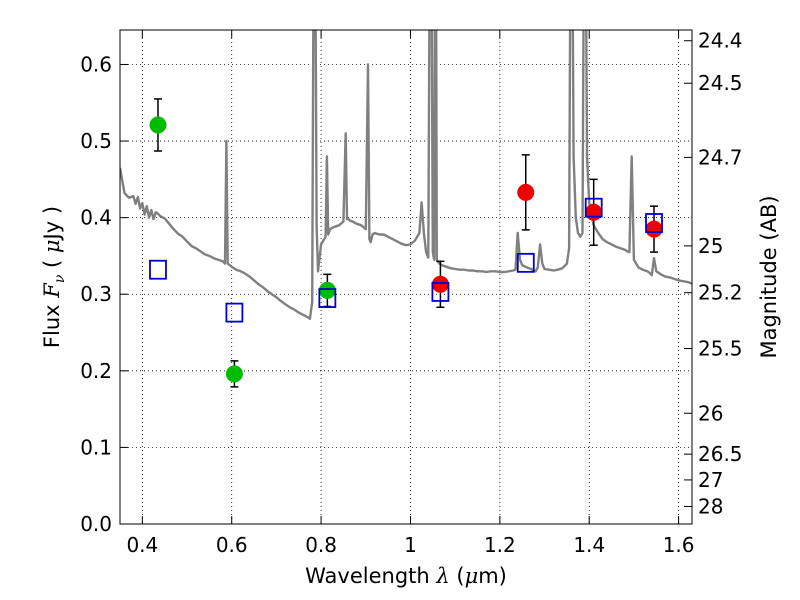  Describe the element at coordinates (679, 545) in the screenshot. I see `x-tick-label: 1.6` at that location.